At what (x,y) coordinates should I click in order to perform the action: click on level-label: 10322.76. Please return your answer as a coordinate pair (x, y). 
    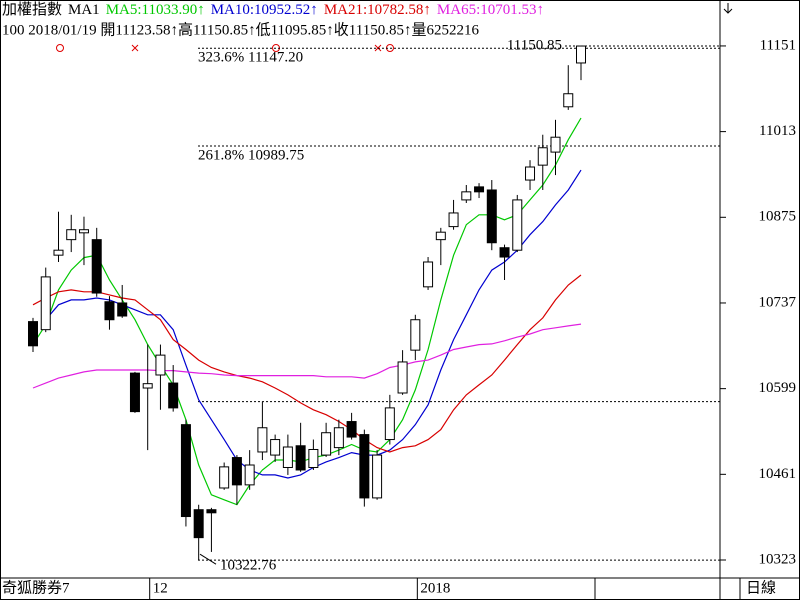
    Looking at the image, I should click on (248, 566).